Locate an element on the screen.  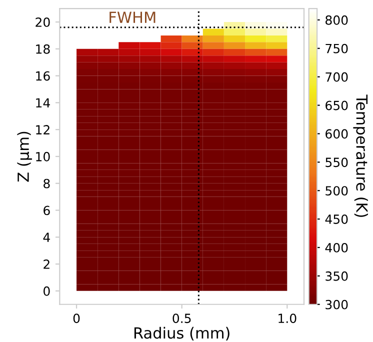
color-bar-label: 600 is located at coordinates (337, 134).